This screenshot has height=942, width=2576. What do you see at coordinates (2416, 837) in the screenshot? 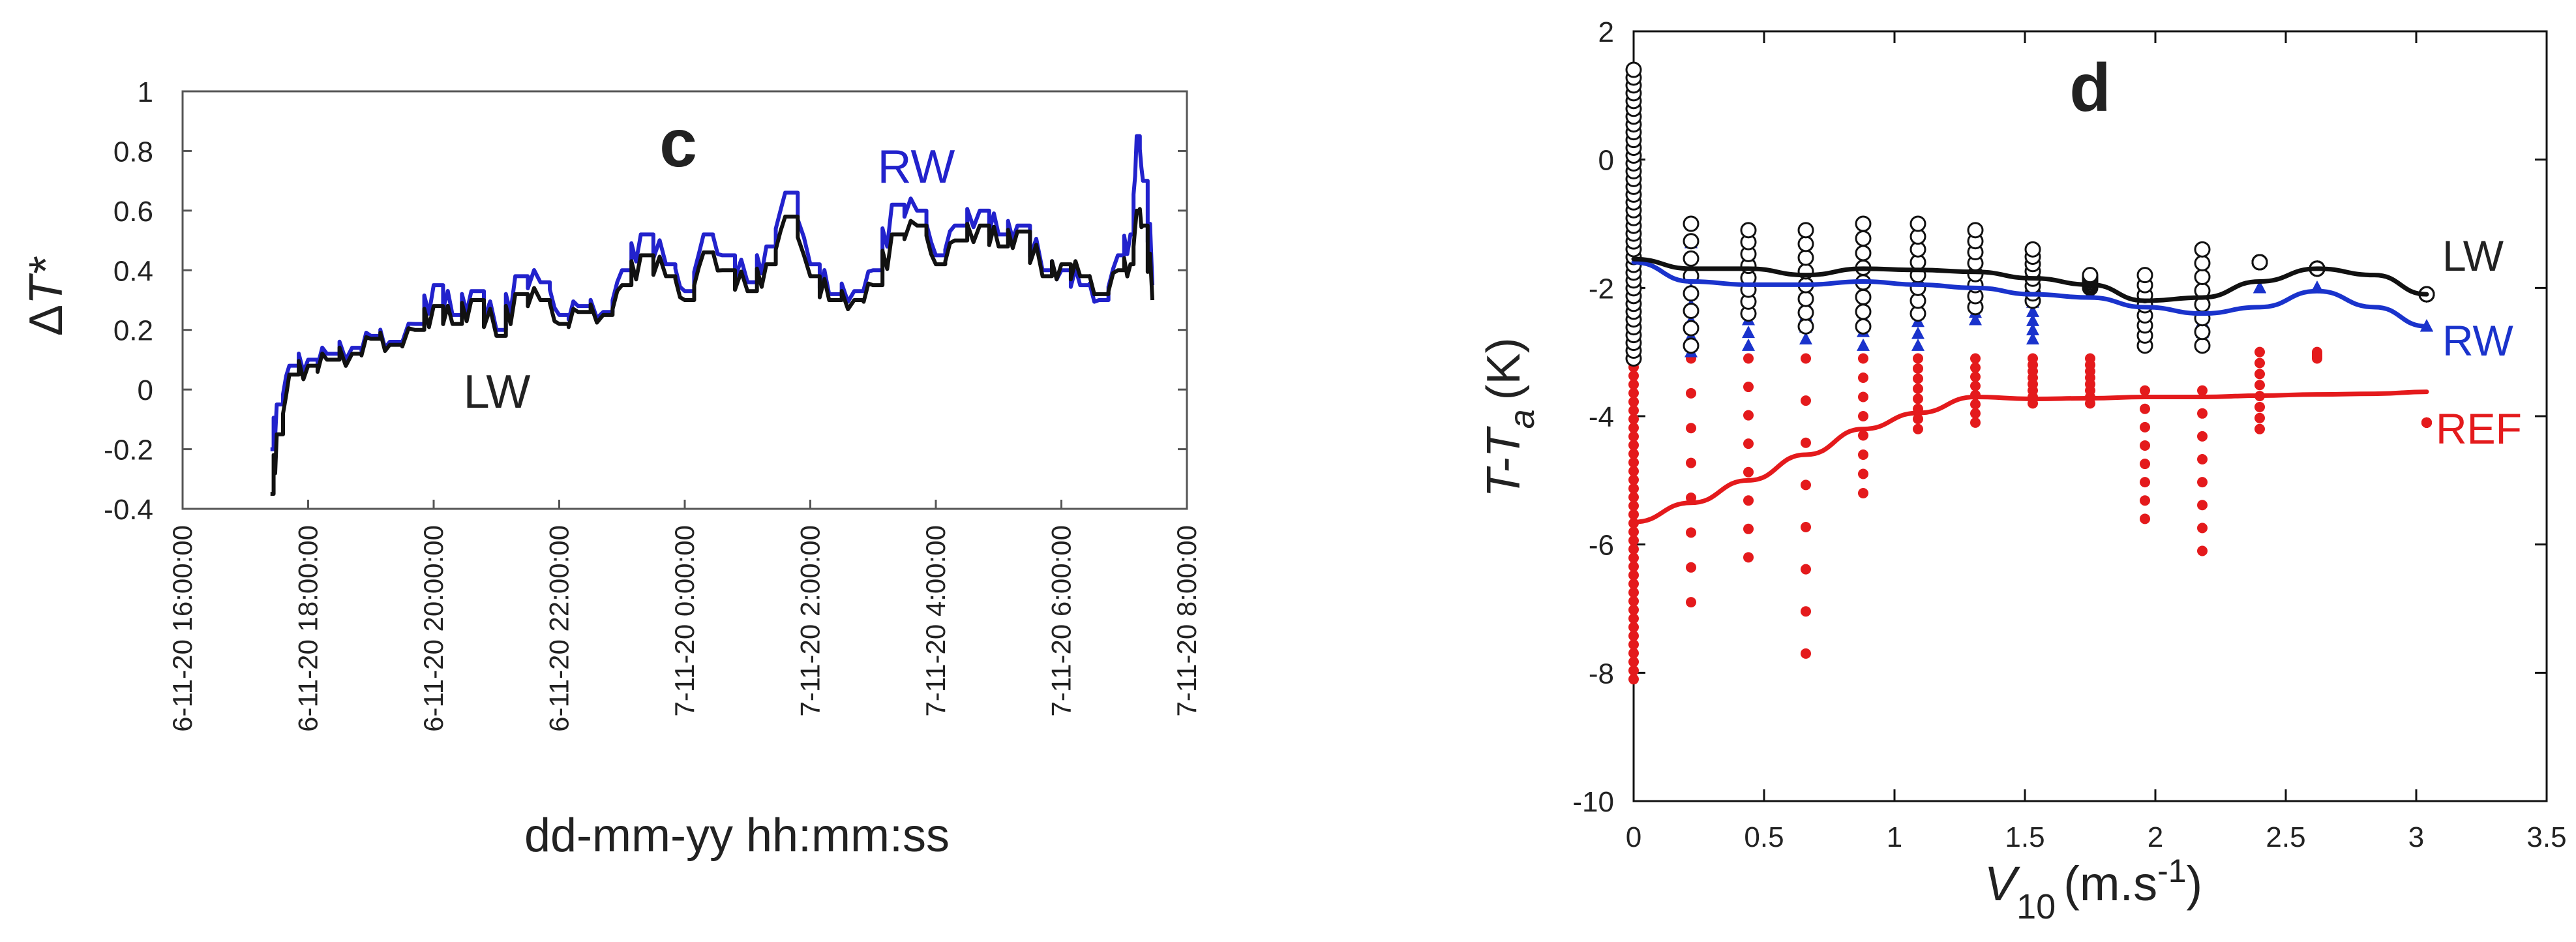
I see `x-tick-label: 3` at bounding box center [2416, 837].